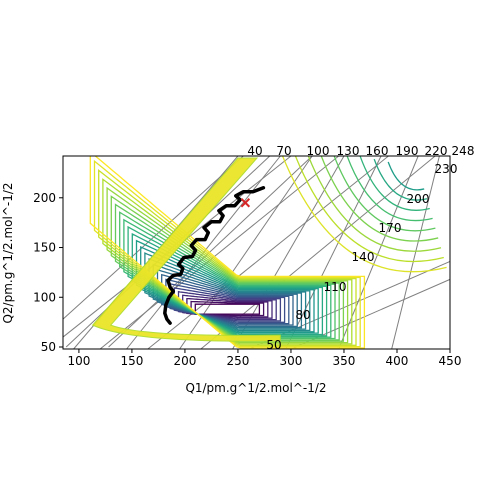 Image resolution: width=500 pixels, height=504 pixels. I want to click on top-axis-label: 220, so click(436, 151).